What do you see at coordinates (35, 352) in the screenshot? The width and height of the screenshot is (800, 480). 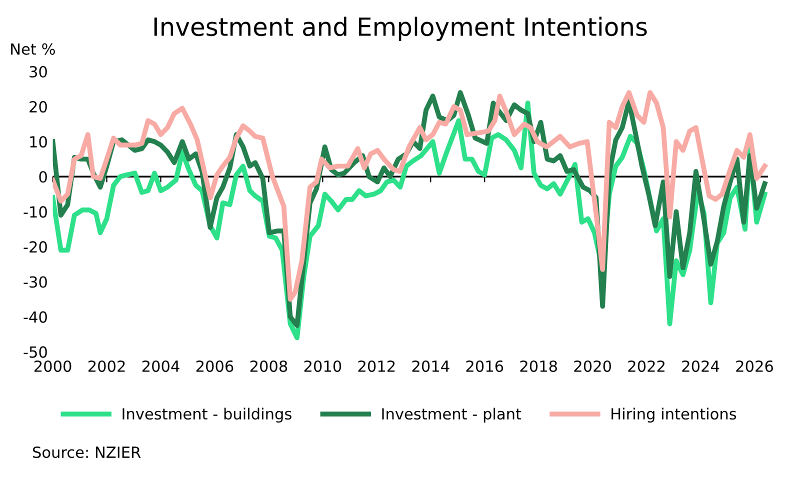 I see `y-tick-label: -50` at bounding box center [35, 352].